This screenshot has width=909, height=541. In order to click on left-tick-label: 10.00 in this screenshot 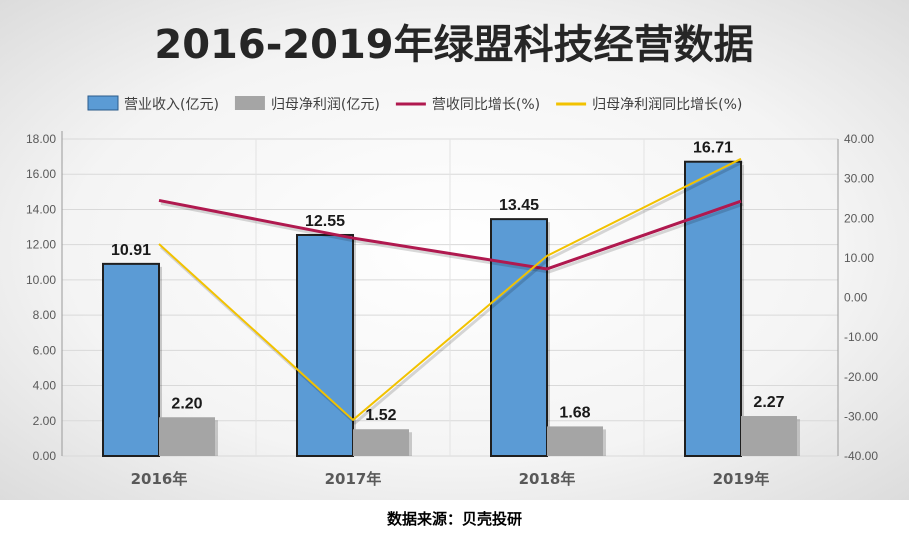, I will do `click(41, 280)`.